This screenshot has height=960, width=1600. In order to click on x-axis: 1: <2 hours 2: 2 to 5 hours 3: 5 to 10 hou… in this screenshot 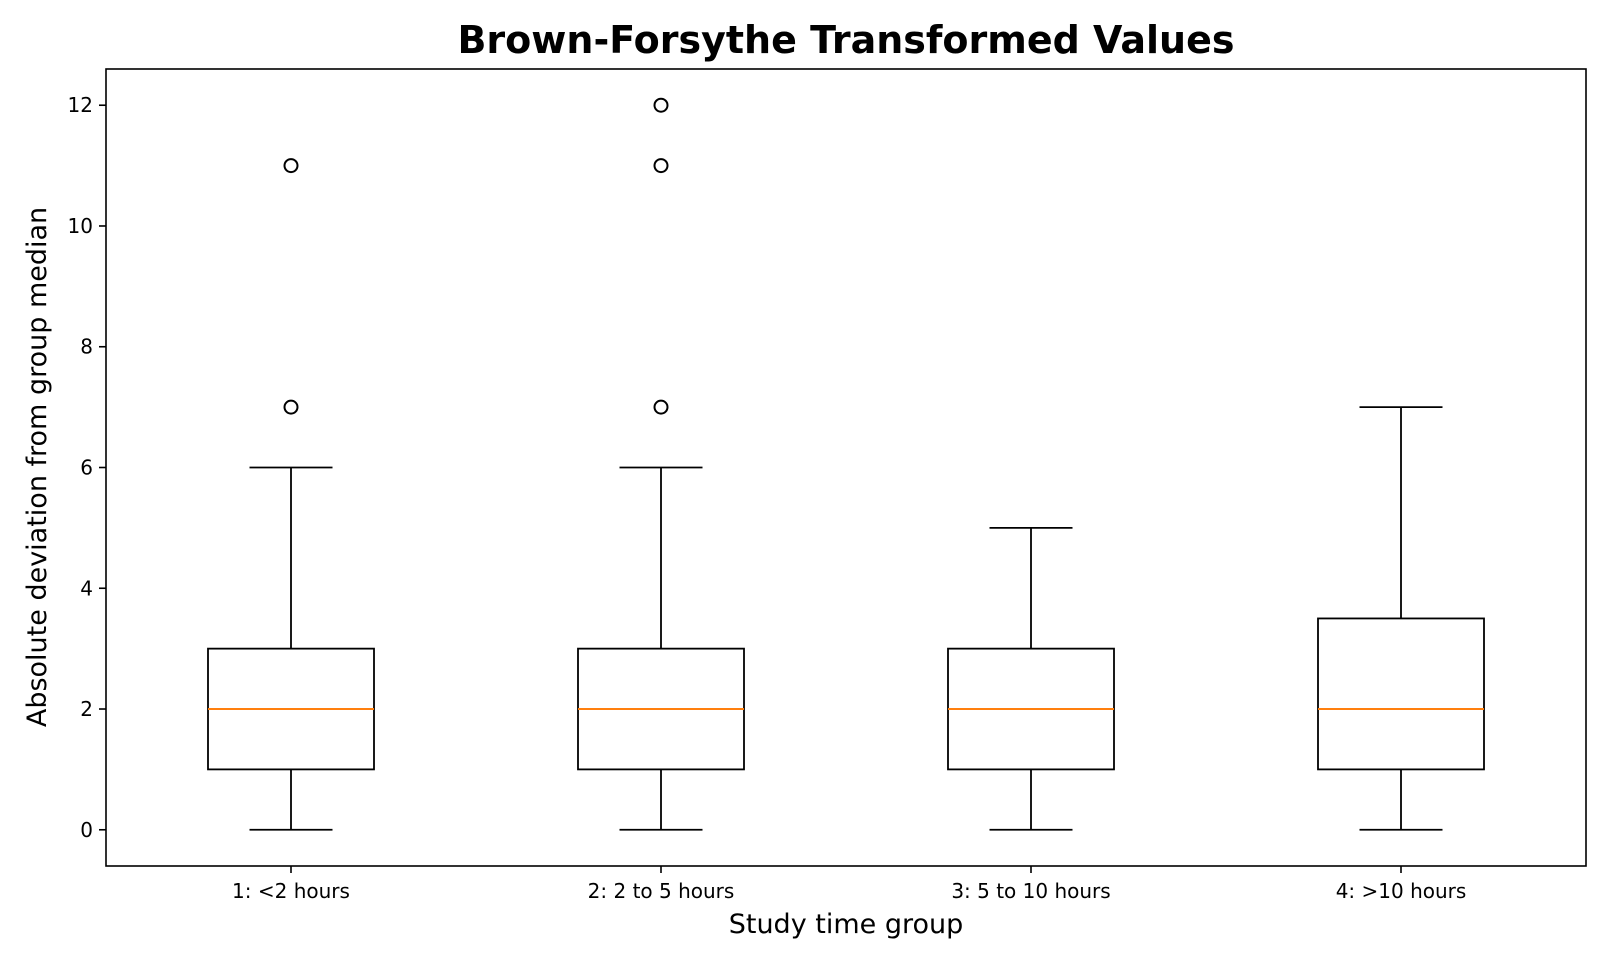, I will do `click(849, 884)`.